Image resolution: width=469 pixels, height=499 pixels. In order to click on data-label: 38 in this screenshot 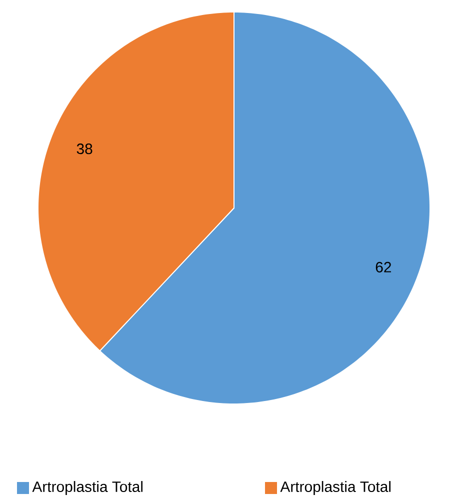, I will do `click(84, 149)`.